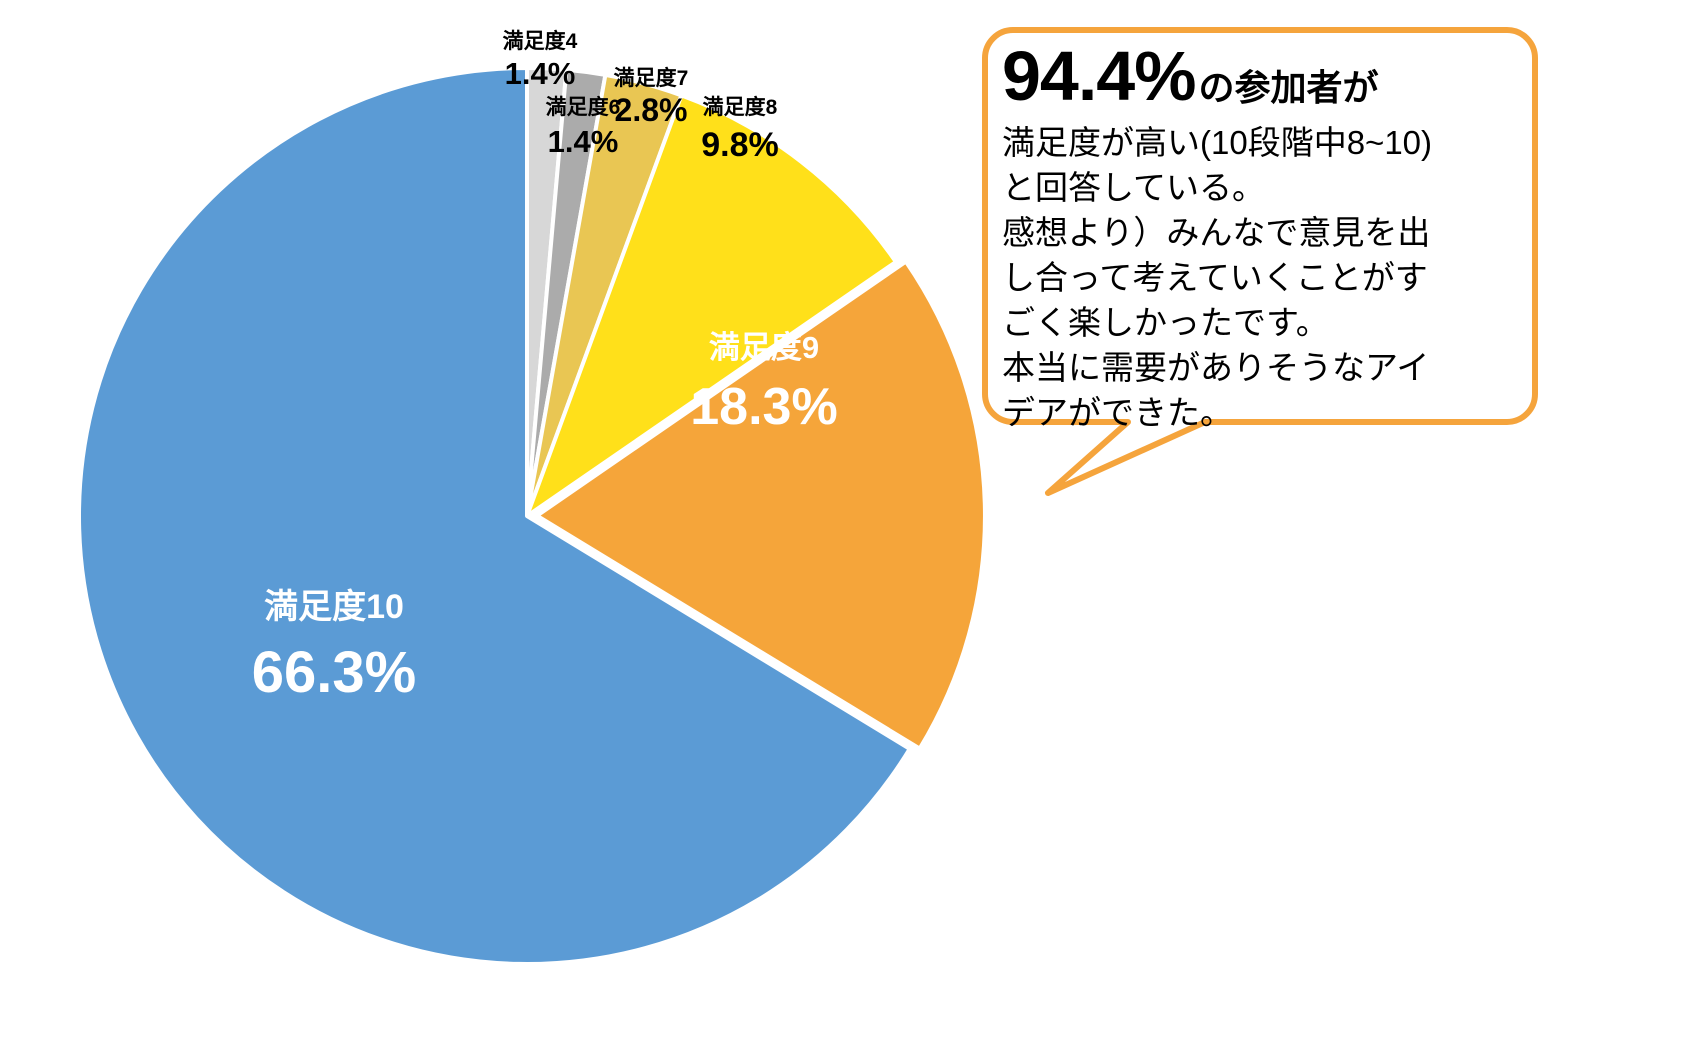  What do you see at coordinates (1217, 142) in the screenshot?
I see `callout-line: 満足度が高い(10段階中8~10)` at bounding box center [1217, 142].